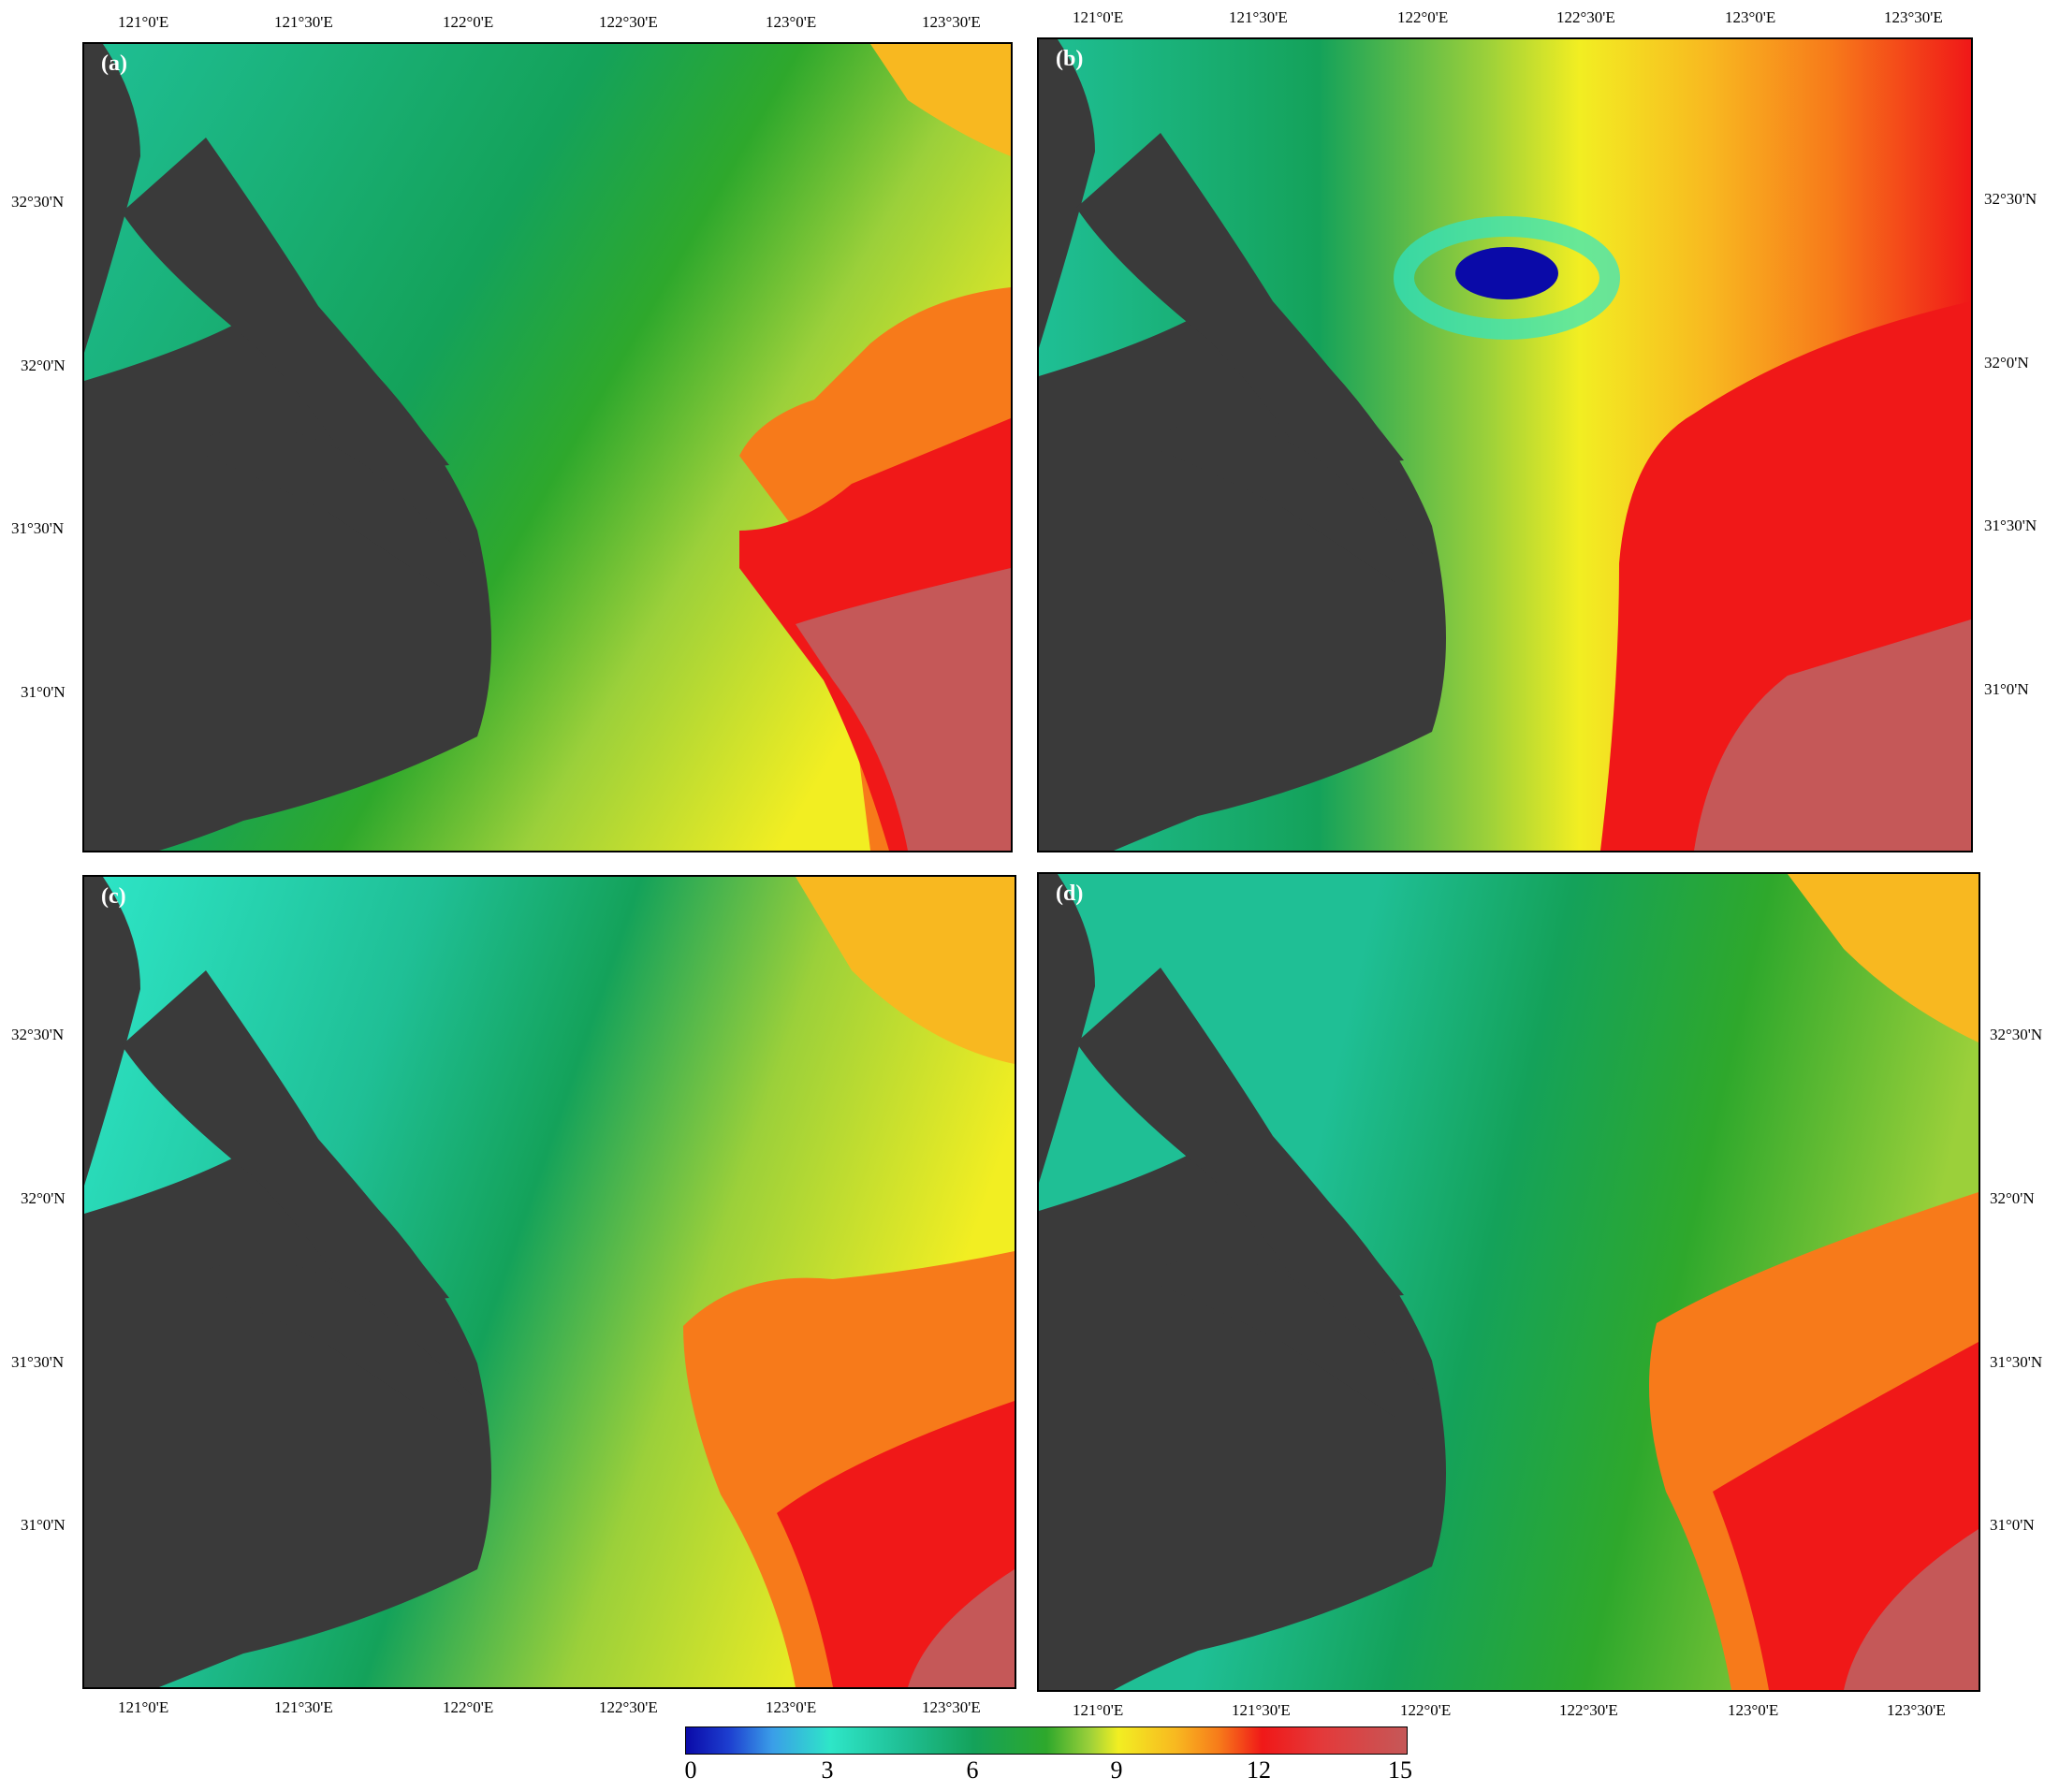  Describe the element at coordinates (1259, 1770) in the screenshot. I see `colorbar-tick-label: 12` at that location.